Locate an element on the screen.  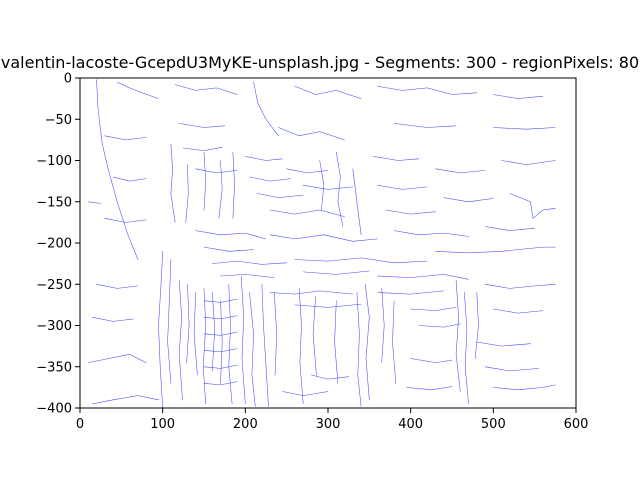
y-tick-label: −400 is located at coordinates (54, 409).